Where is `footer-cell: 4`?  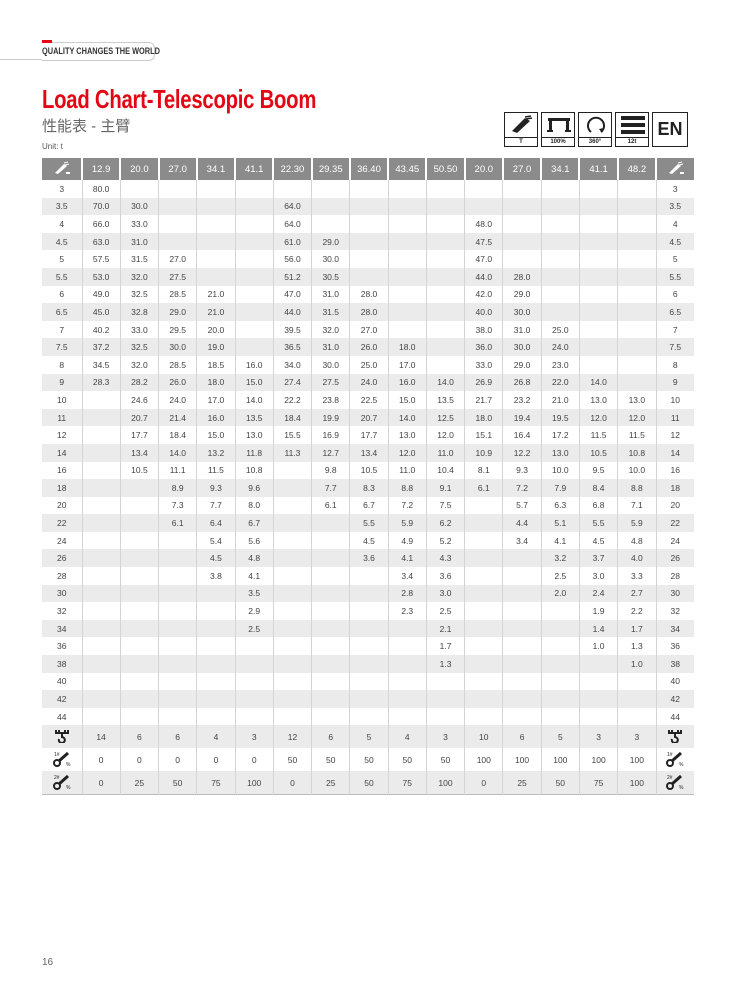
footer-cell: 4 is located at coordinates (407, 737).